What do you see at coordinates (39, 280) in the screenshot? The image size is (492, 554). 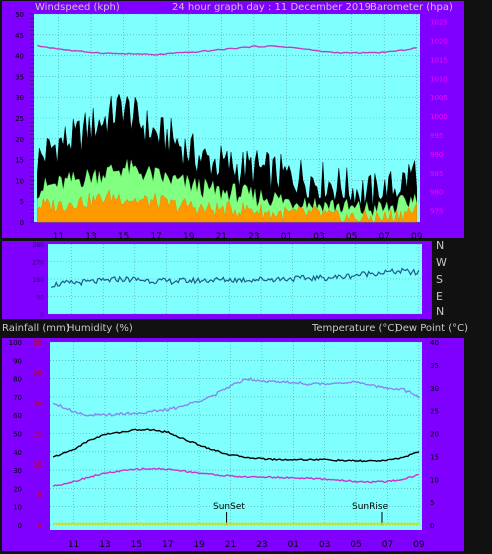 I see `direction-tick-label: 180` at bounding box center [39, 280].